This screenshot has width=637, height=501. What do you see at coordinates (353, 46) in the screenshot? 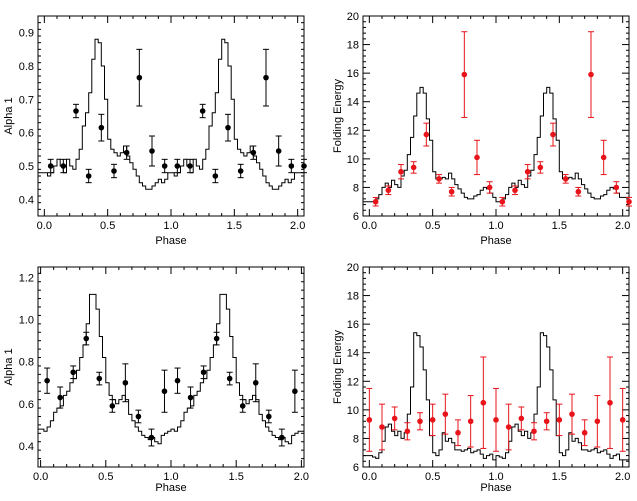
I see `y-tick-label: 18` at bounding box center [353, 46].